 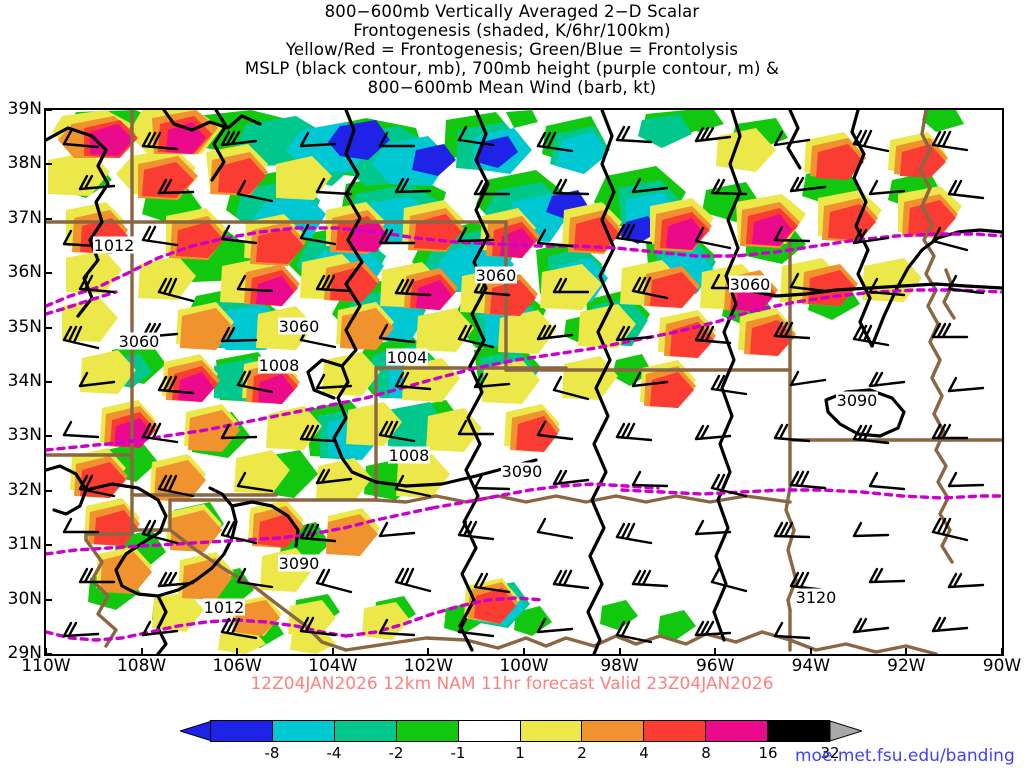 I want to click on colorbar-tick-label: 4, so click(x=644, y=753).